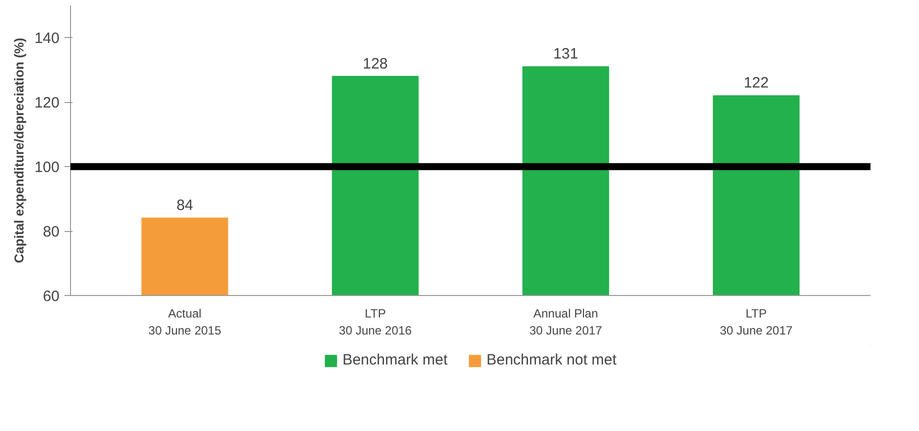 The height and width of the screenshot is (431, 919). What do you see at coordinates (47, 39) in the screenshot?
I see `y-tick-label: 140` at bounding box center [47, 39].